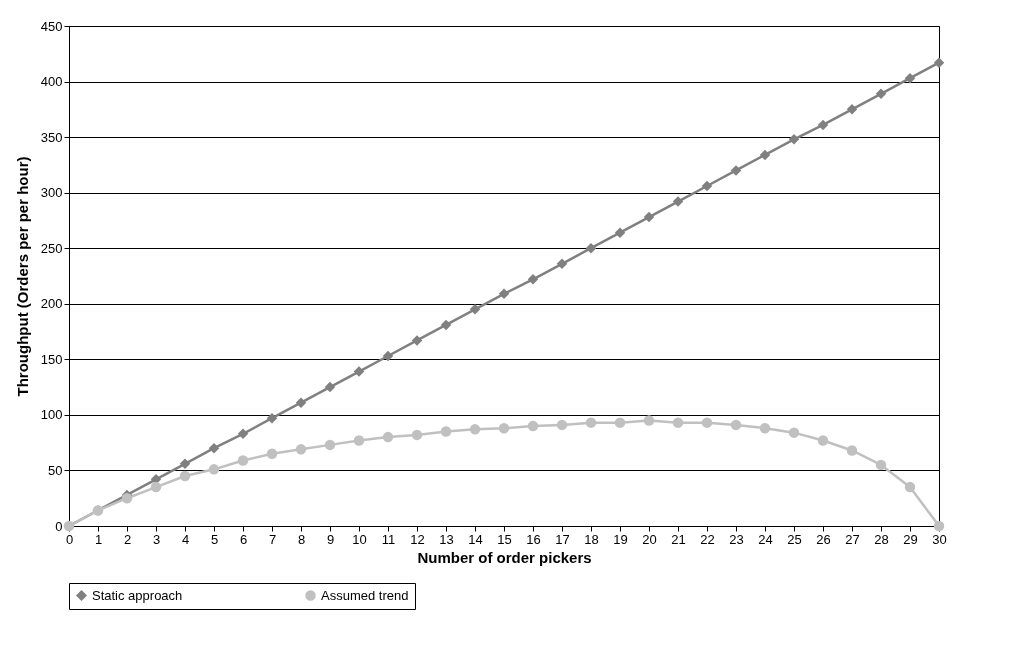 The width and height of the screenshot is (1034, 662). What do you see at coordinates (214, 539) in the screenshot?
I see `x-tick-label: 5` at bounding box center [214, 539].